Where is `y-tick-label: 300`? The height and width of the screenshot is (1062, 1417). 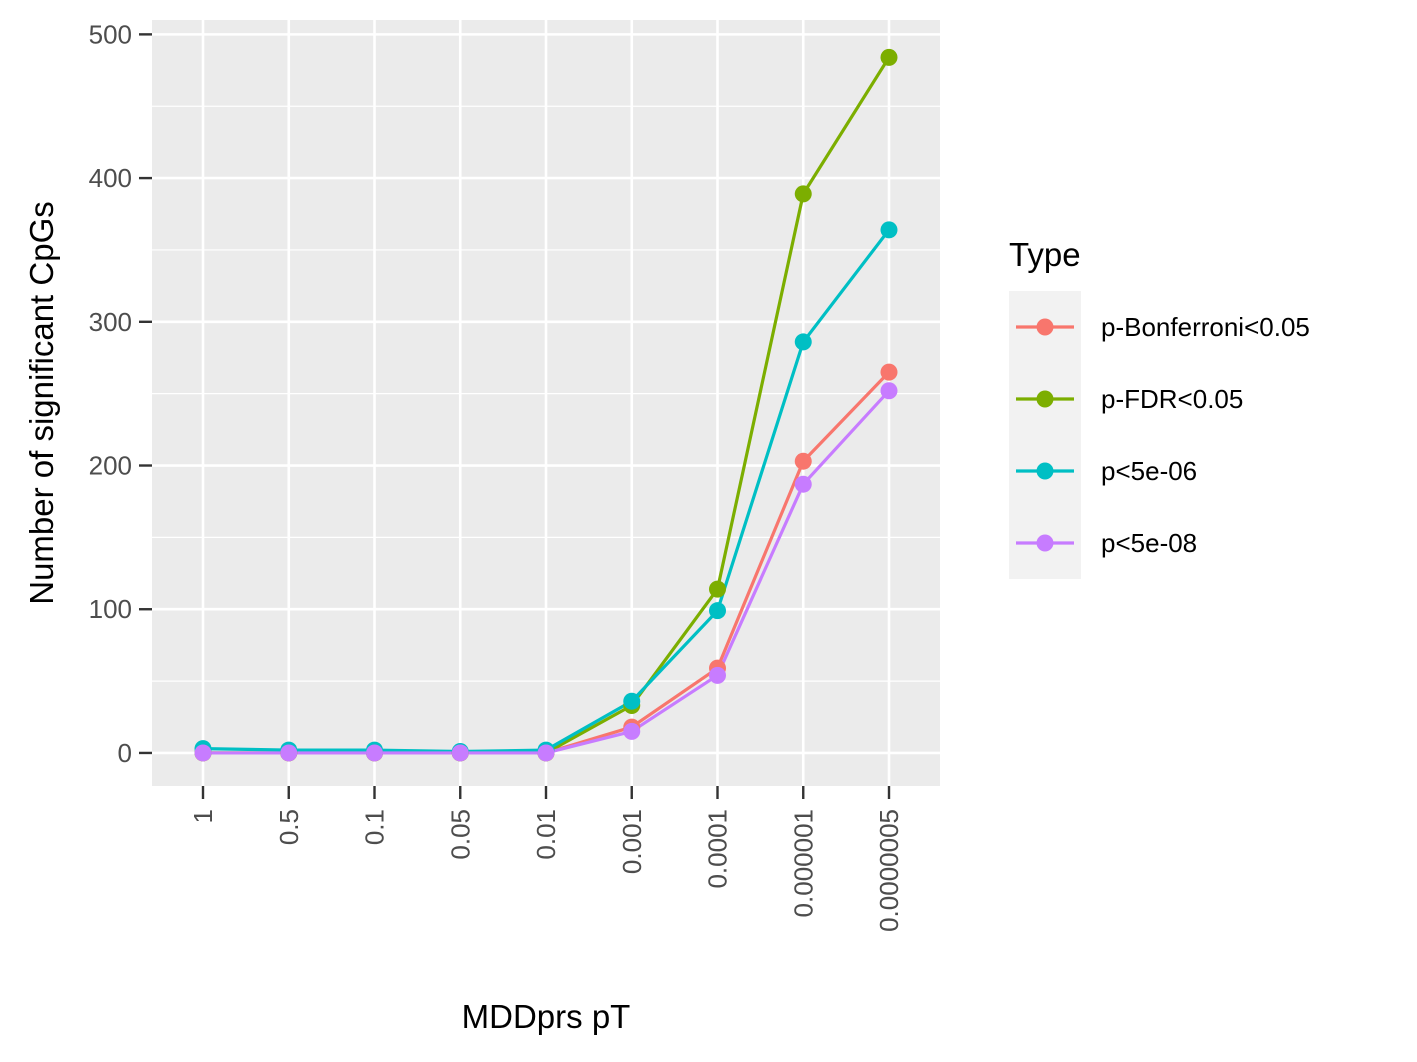
y-tick-label: 300 is located at coordinates (110, 322).